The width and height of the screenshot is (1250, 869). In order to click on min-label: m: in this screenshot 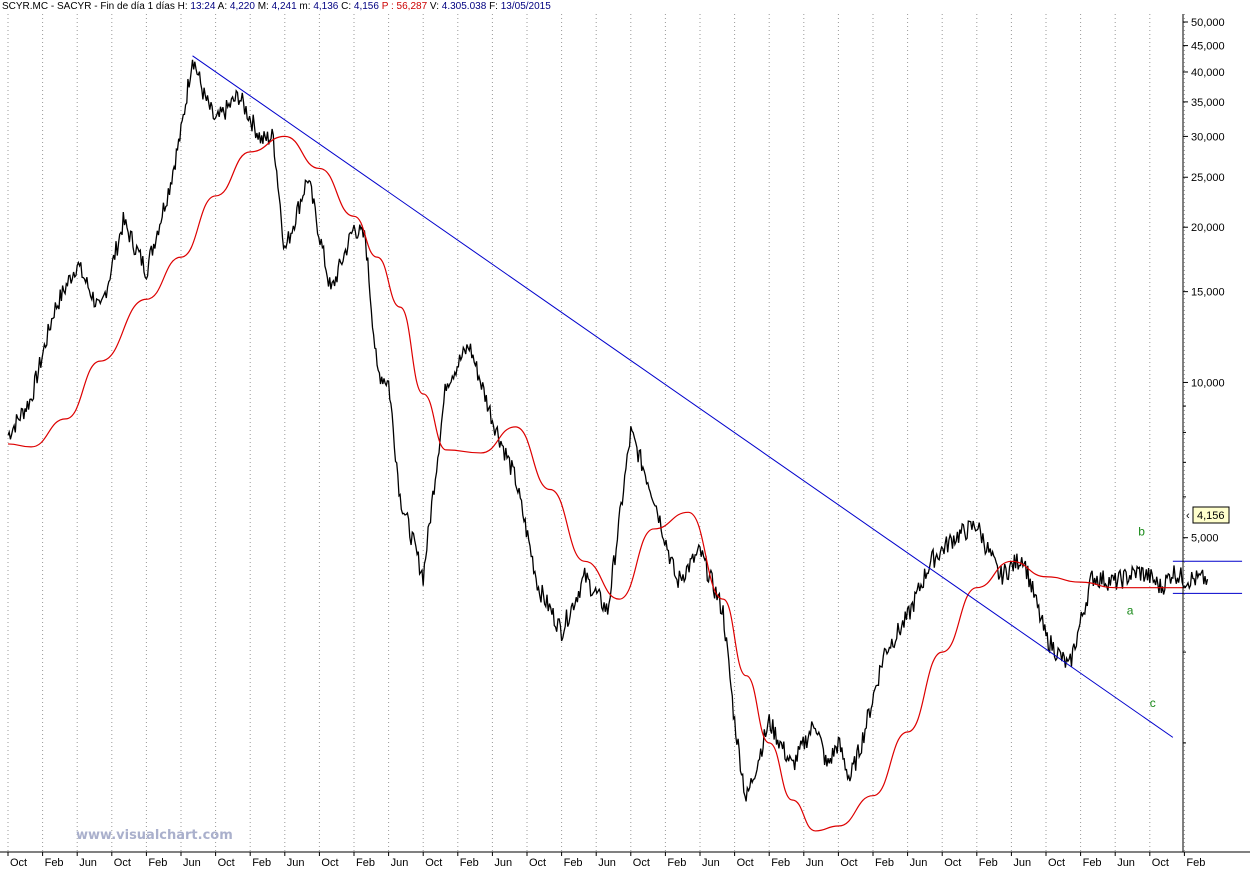, I will do `click(305, 6)`.